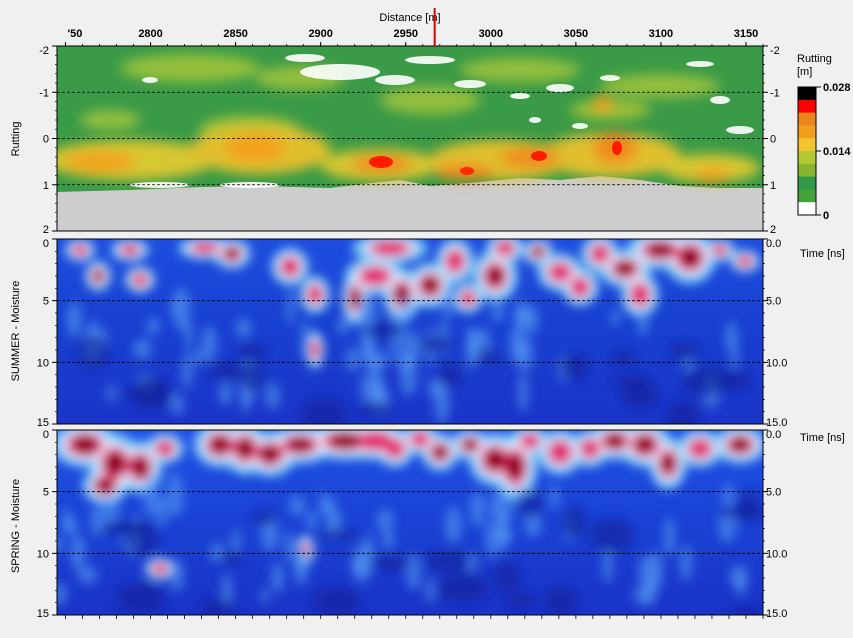 This screenshot has width=853, height=638. I want to click on y-tick-label-right: 2, so click(773, 230).